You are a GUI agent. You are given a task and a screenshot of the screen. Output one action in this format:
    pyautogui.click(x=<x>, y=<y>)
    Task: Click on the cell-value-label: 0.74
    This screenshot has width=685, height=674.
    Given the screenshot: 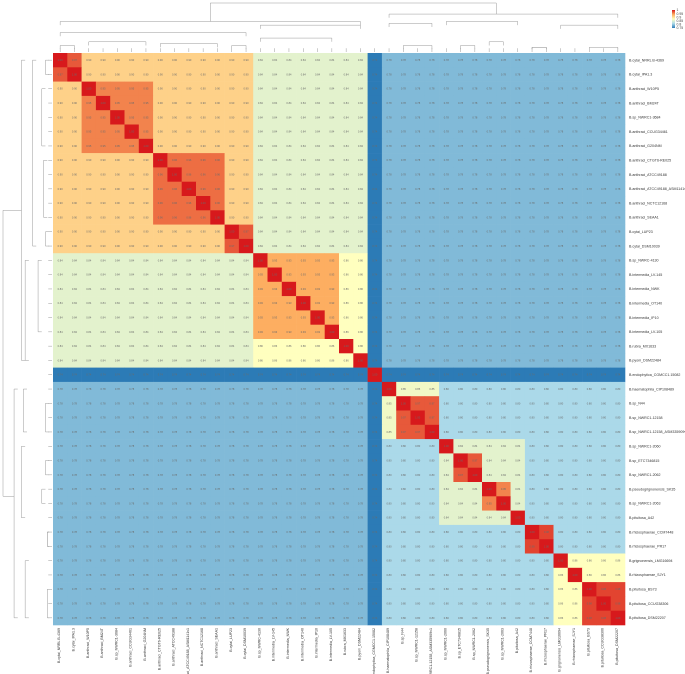 What is the action you would take?
    pyautogui.click(x=604, y=375)
    